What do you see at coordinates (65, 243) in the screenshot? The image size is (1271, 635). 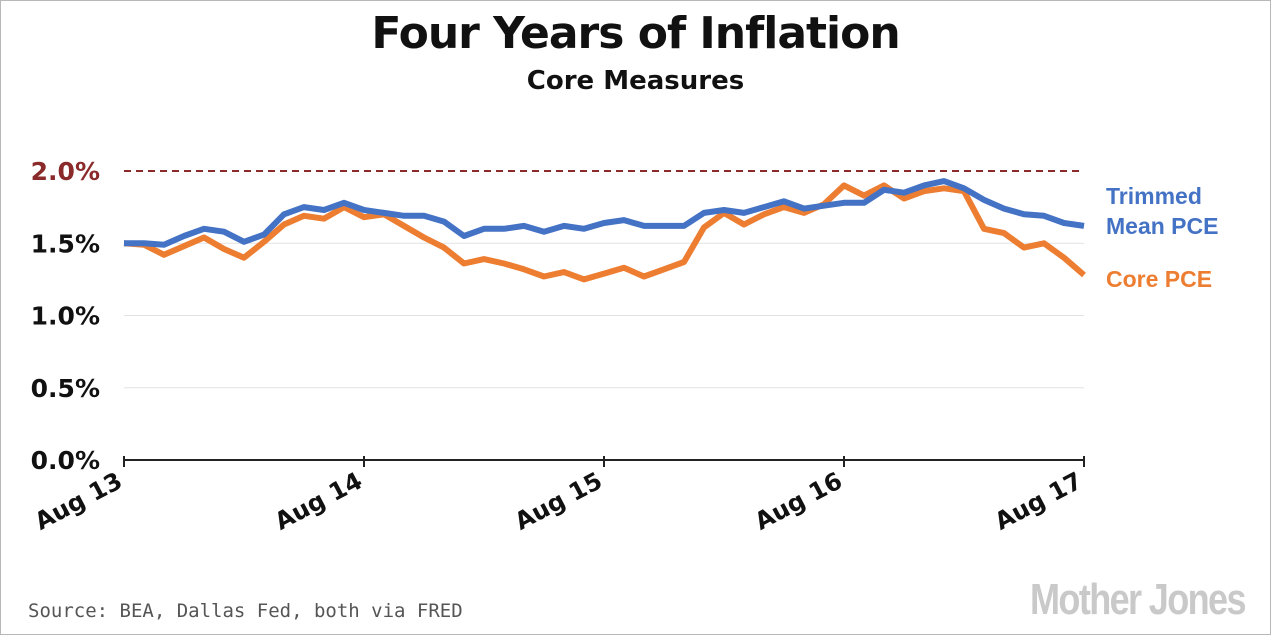 I see `y-tick-label: 1.5%` at bounding box center [65, 243].